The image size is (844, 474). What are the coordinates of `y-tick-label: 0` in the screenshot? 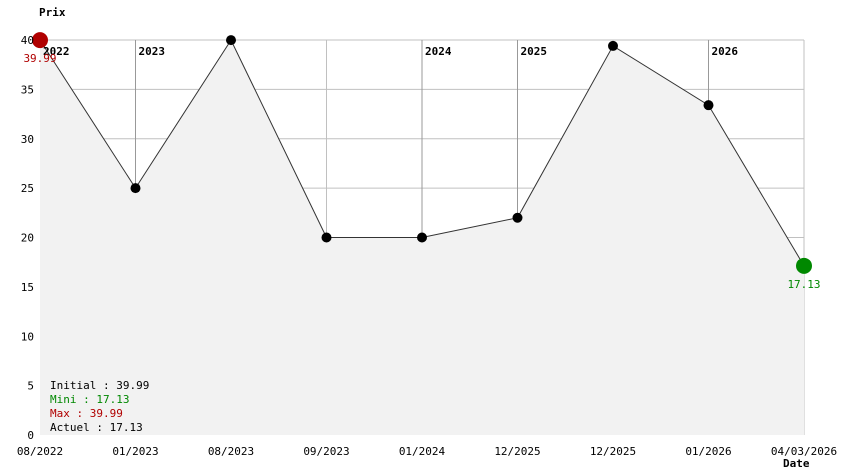 It's located at (30, 435).